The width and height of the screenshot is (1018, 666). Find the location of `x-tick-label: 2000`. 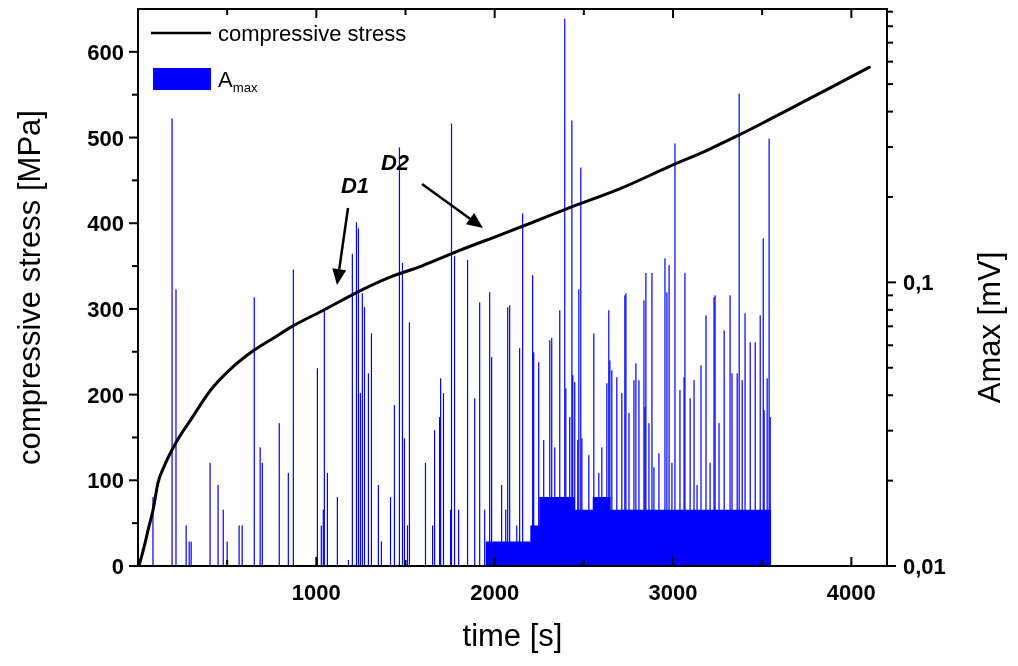

x-tick-label: 2000 is located at coordinates (495, 592).